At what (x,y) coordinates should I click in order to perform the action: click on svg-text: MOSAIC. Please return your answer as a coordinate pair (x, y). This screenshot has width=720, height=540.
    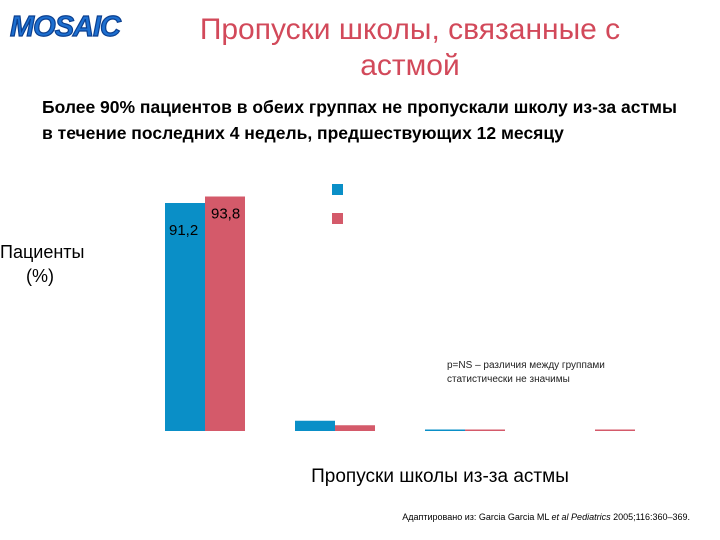
    Looking at the image, I should click on (66, 27).